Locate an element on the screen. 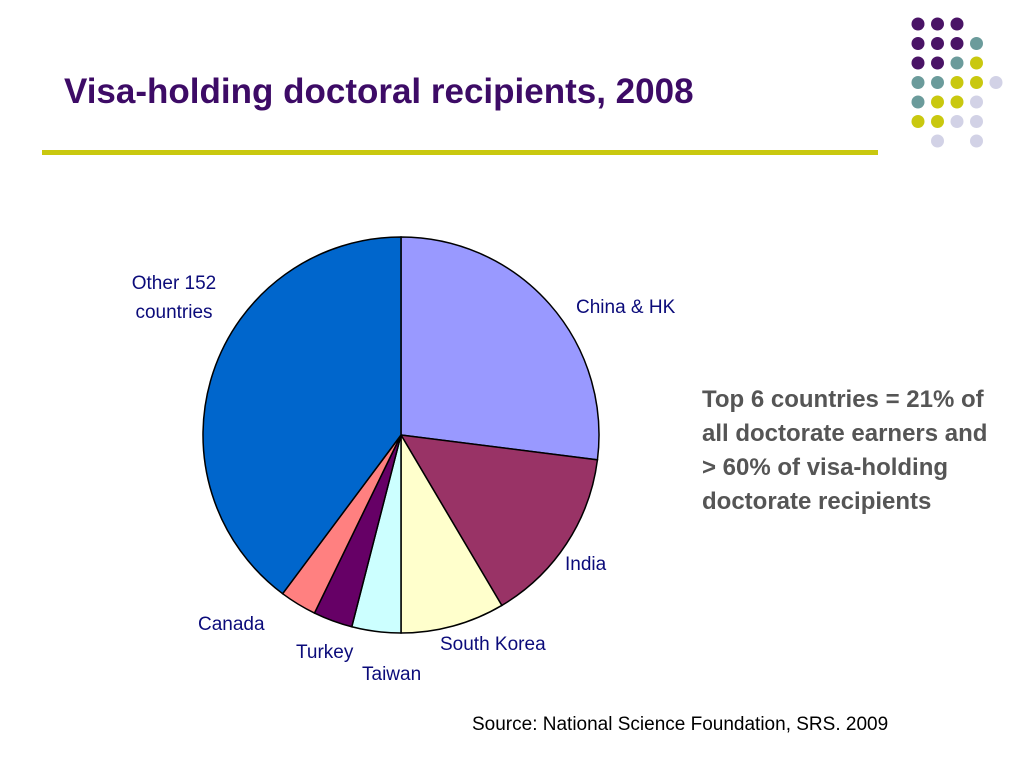 The width and height of the screenshot is (1024, 768). slide-title: Visa-holding doctoral recipients, 2008 is located at coordinates (379, 91).